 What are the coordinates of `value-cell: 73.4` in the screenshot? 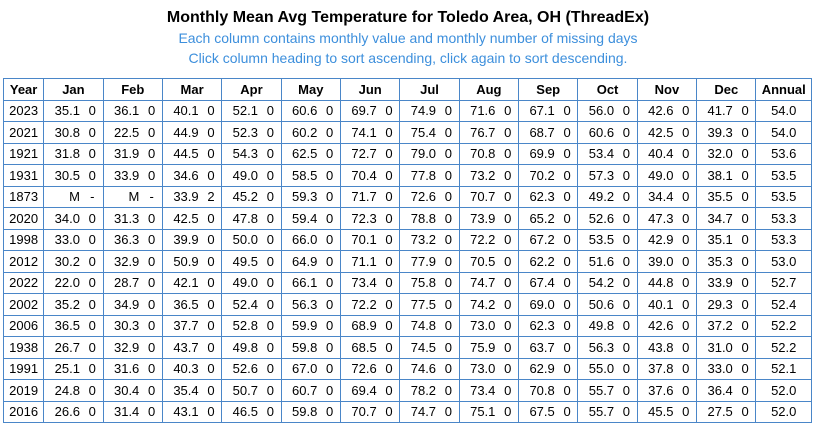 It's located at (478, 390).